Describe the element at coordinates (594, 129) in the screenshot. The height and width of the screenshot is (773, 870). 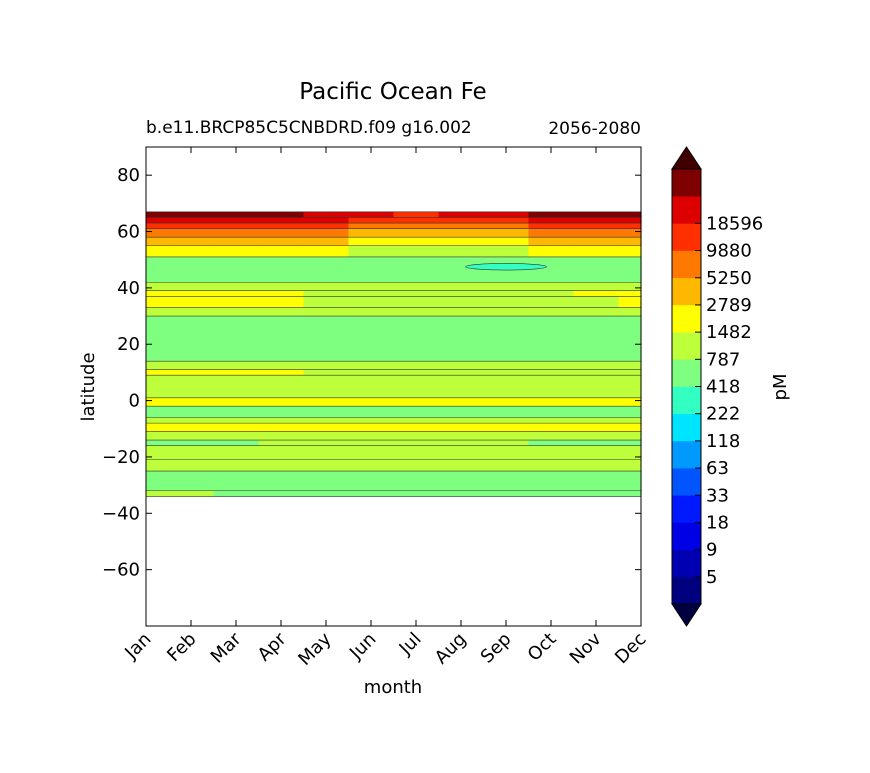
I see `chart-subtitle-right: 2056-2080` at that location.